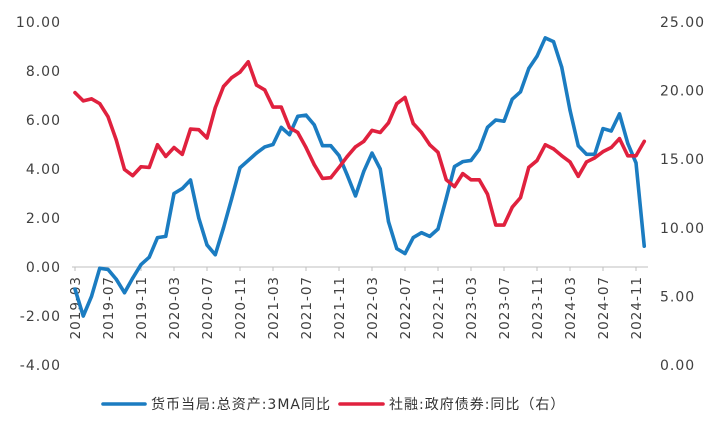 This screenshot has height=432, width=720. What do you see at coordinates (43, 72) in the screenshot?
I see `left-axis-tick-label: 8.00` at bounding box center [43, 72].